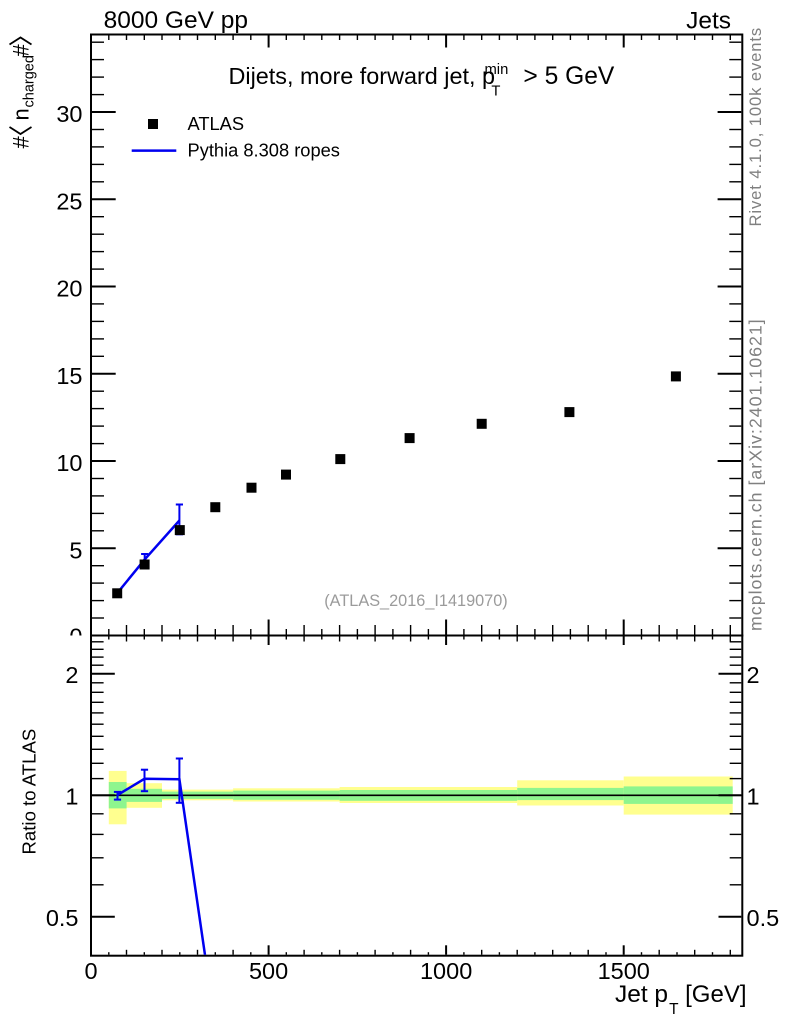 This screenshot has height=1024, width=786. I want to click on svg-text: 25, so click(69, 201).